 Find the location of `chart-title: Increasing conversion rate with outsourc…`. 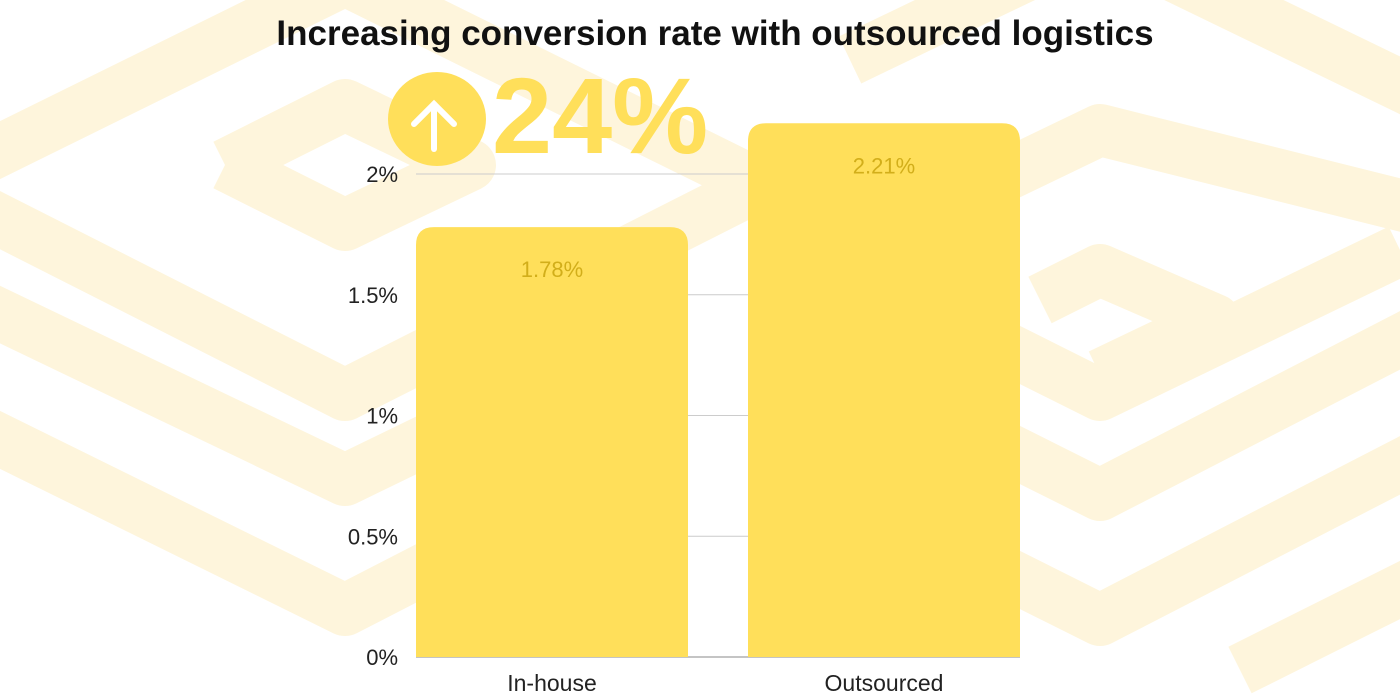

chart-title: Increasing conversion rate with outsourc… is located at coordinates (715, 33).